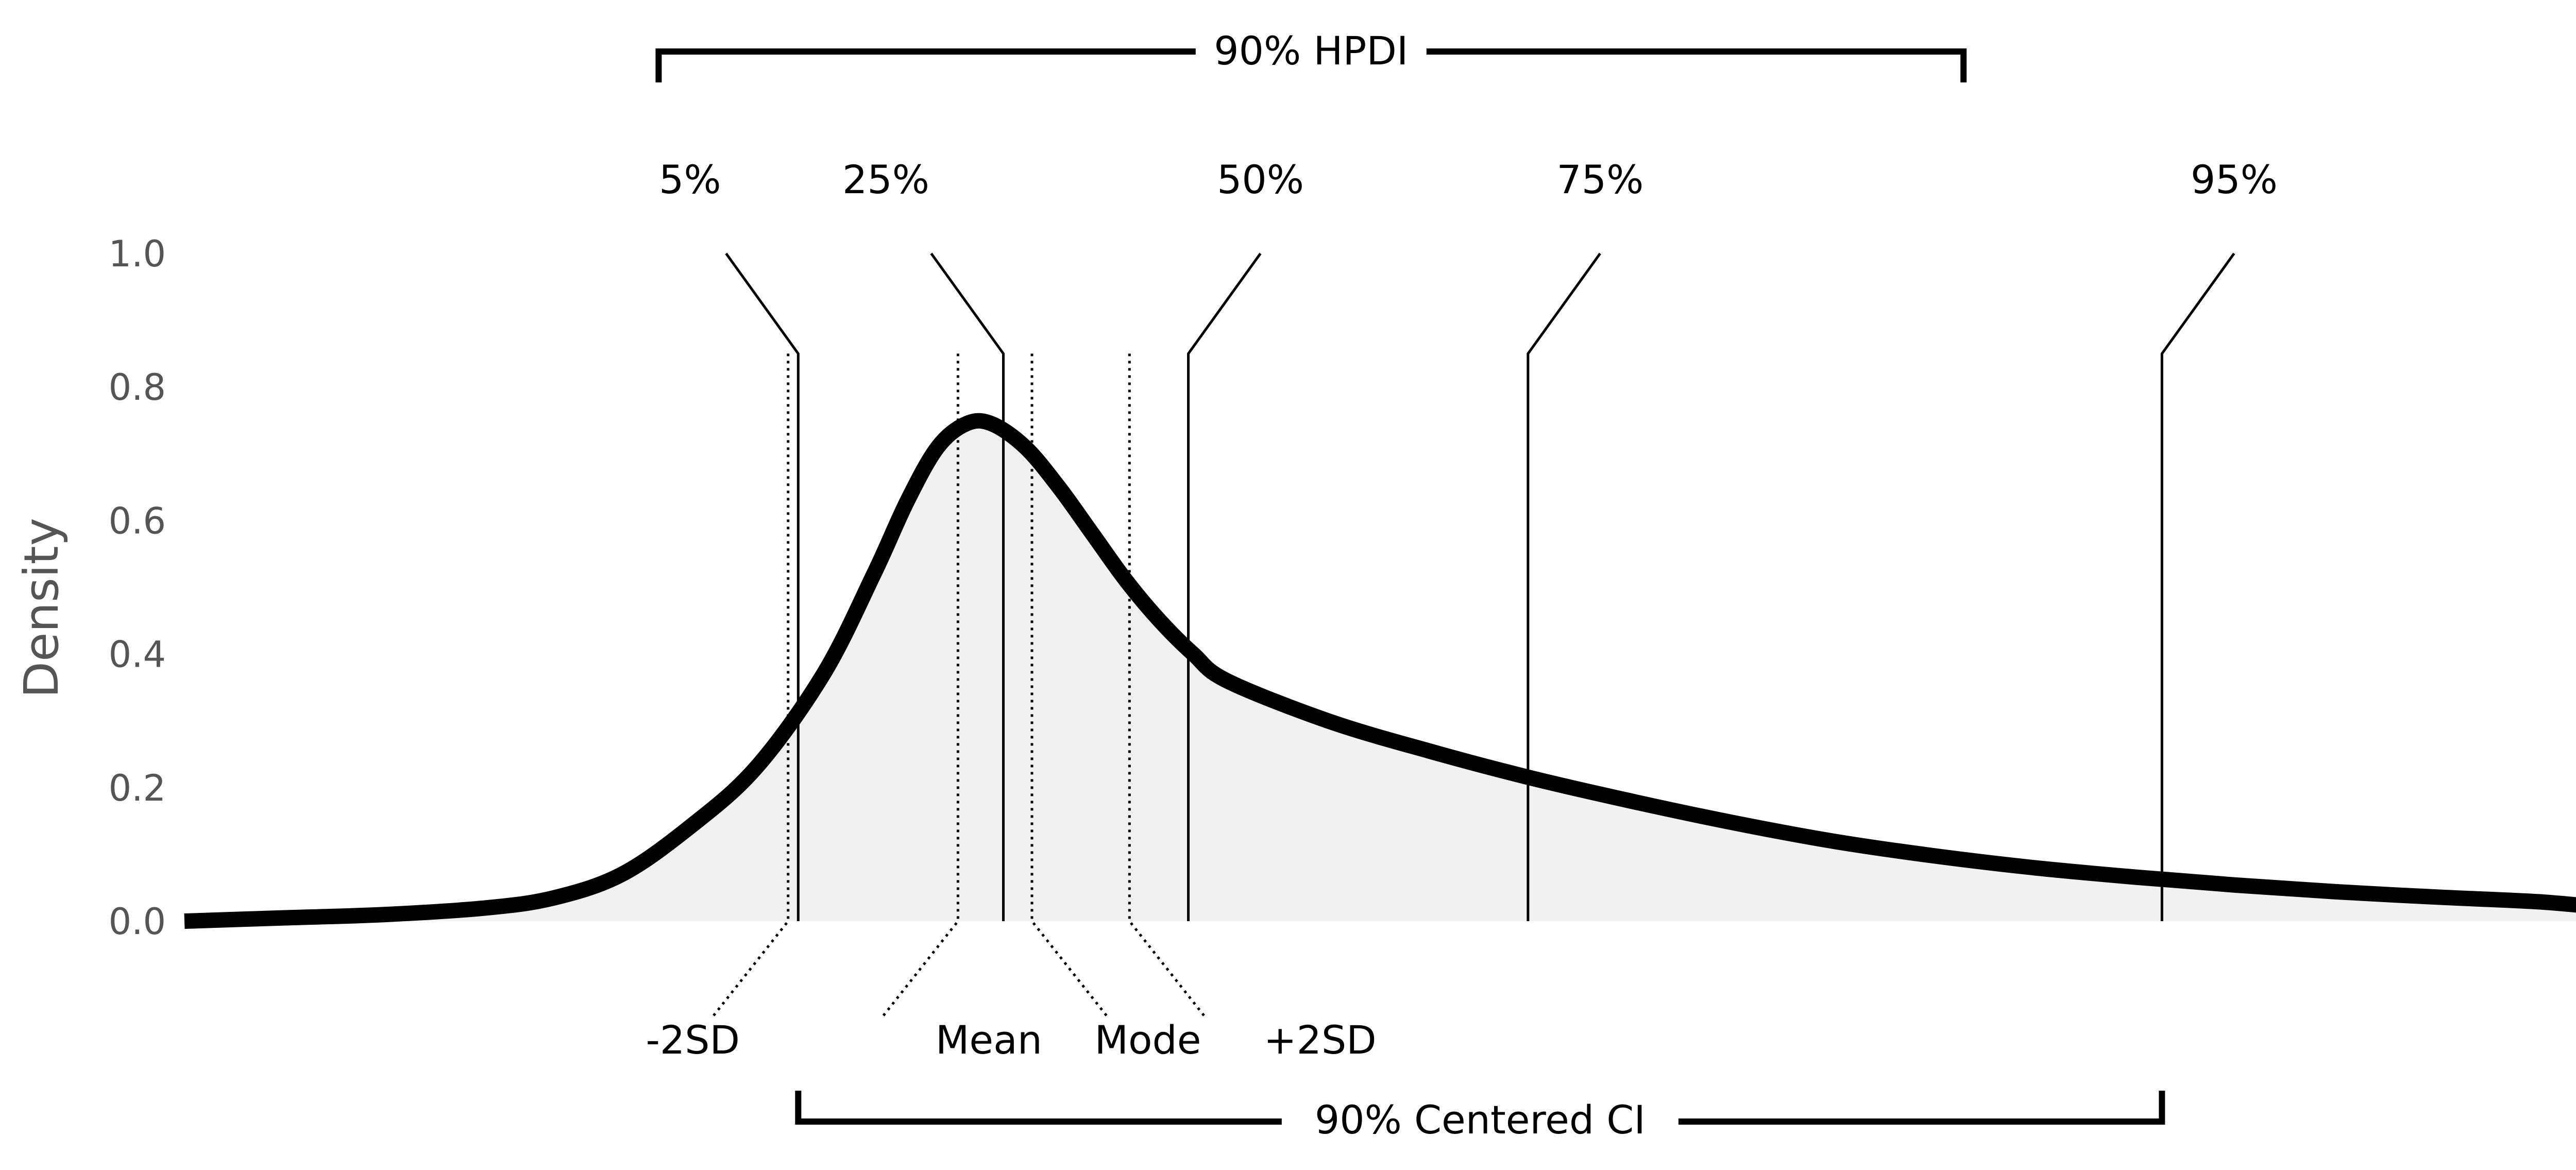 This screenshot has height=1170, width=2576. I want to click on y-tick-label: 0.2, so click(137, 788).